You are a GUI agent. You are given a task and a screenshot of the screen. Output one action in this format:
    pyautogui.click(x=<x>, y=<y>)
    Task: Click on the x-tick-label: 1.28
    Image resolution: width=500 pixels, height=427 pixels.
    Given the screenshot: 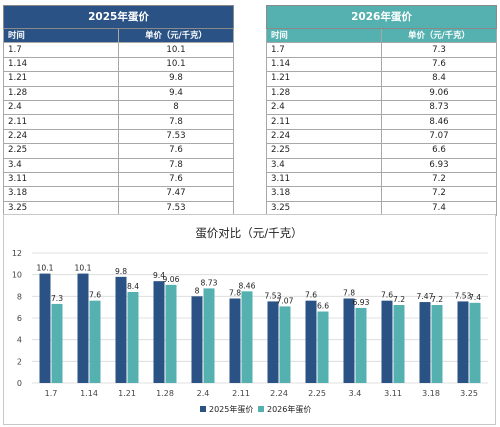 What is the action you would take?
    pyautogui.click(x=165, y=393)
    